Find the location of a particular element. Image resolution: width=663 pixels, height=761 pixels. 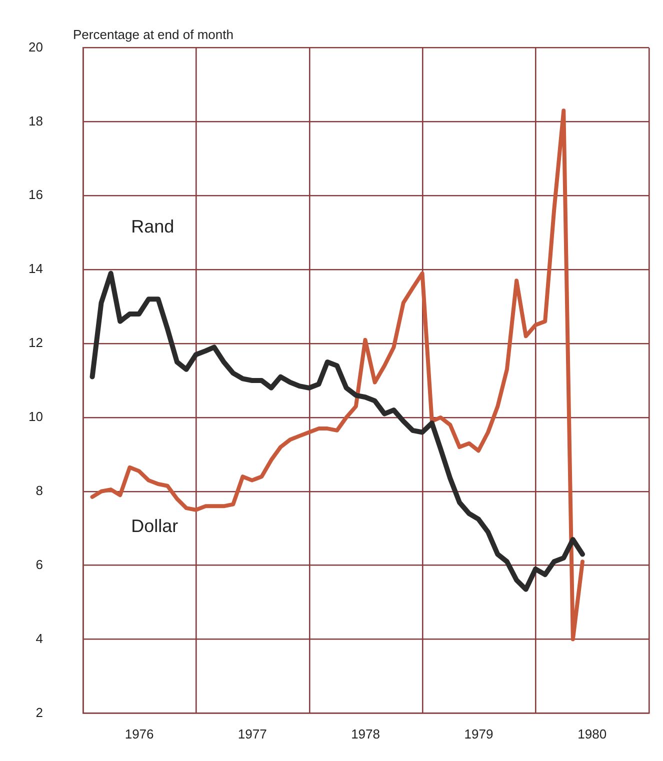

y-tick-label: 8 is located at coordinates (39, 490).